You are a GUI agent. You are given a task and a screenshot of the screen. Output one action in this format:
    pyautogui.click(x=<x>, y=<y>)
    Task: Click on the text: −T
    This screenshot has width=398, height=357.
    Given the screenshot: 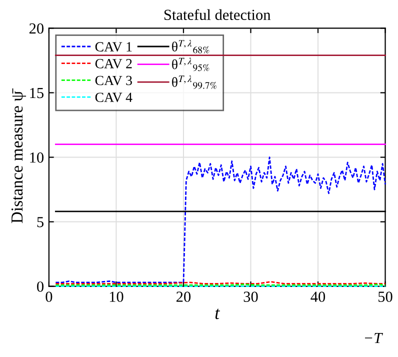 What is the action you would take?
    pyautogui.click(x=374, y=338)
    